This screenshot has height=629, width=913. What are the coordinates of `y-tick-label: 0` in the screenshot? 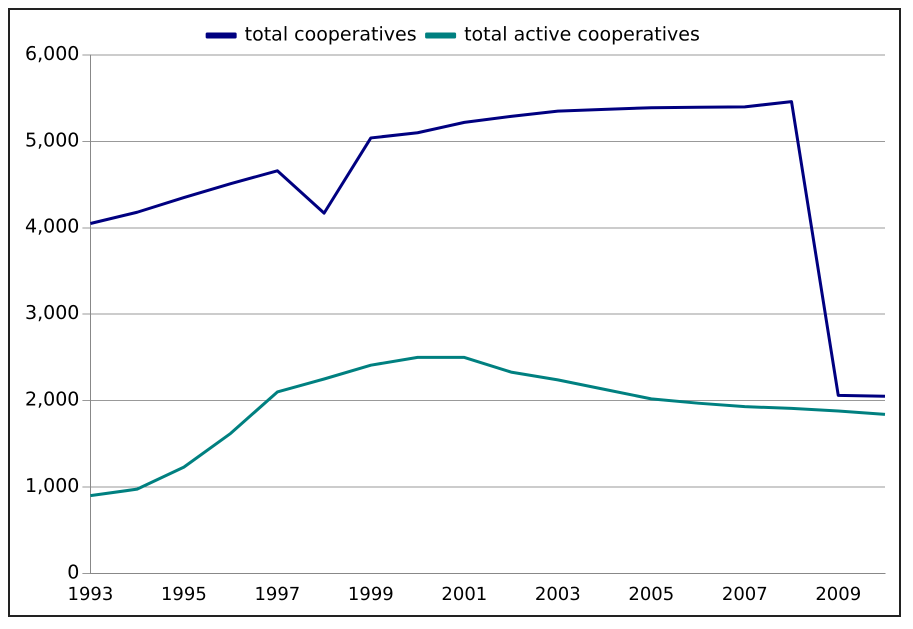 It's located at (73, 572).